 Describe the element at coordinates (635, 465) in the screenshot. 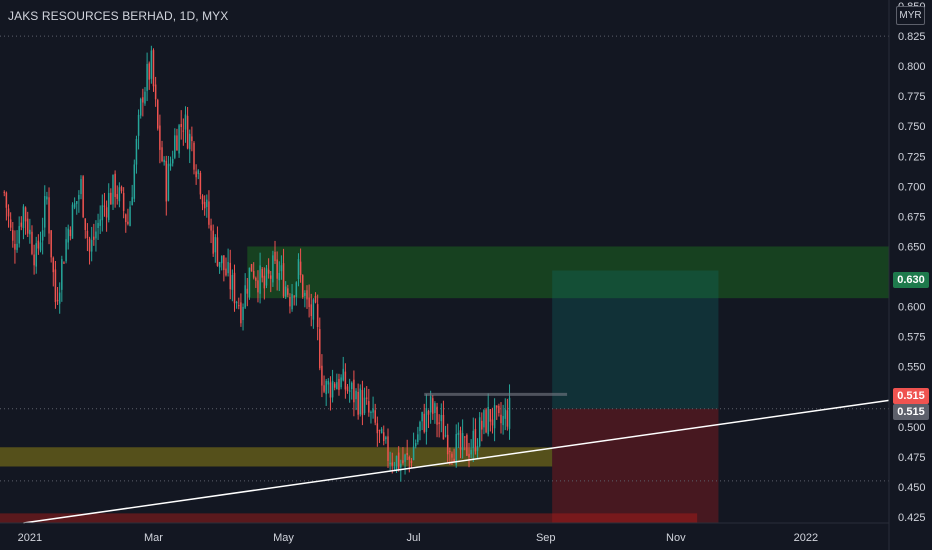

I see `position-stop-zone` at that location.